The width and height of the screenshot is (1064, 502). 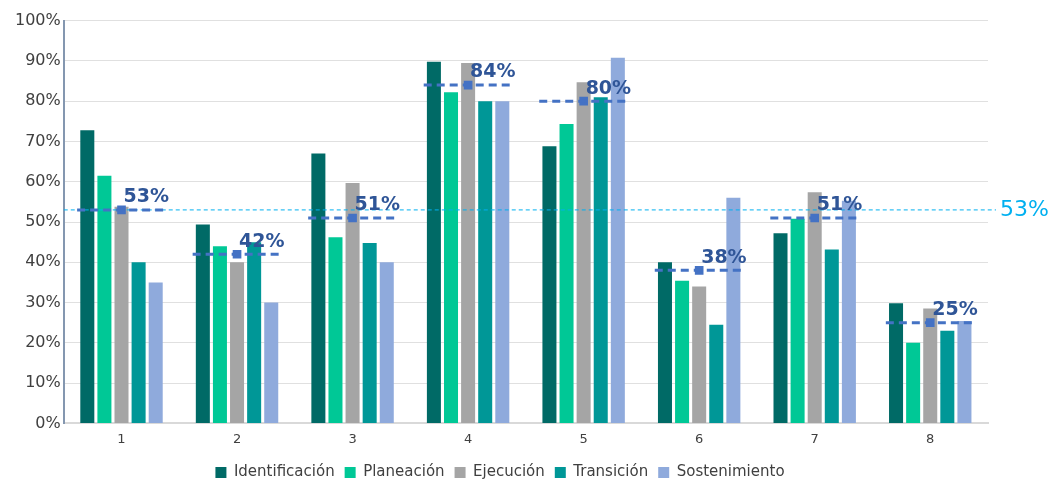 I want to click on legend-label: Planeación, so click(x=404, y=471).